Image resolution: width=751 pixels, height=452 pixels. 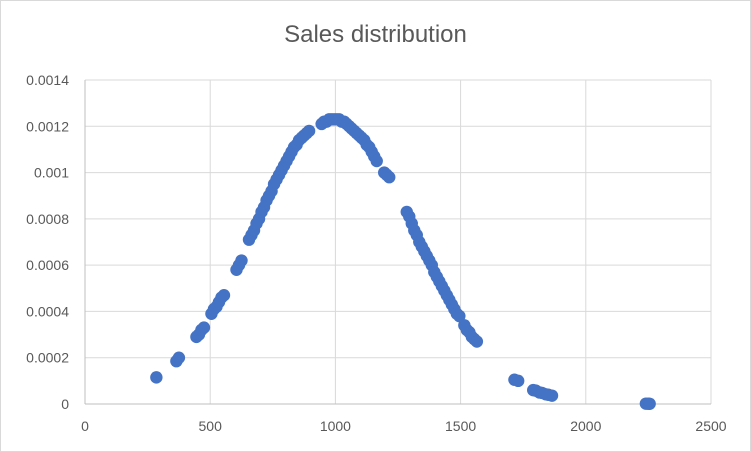 What do you see at coordinates (65, 404) in the screenshot?
I see `y-tick-label: 0` at bounding box center [65, 404].